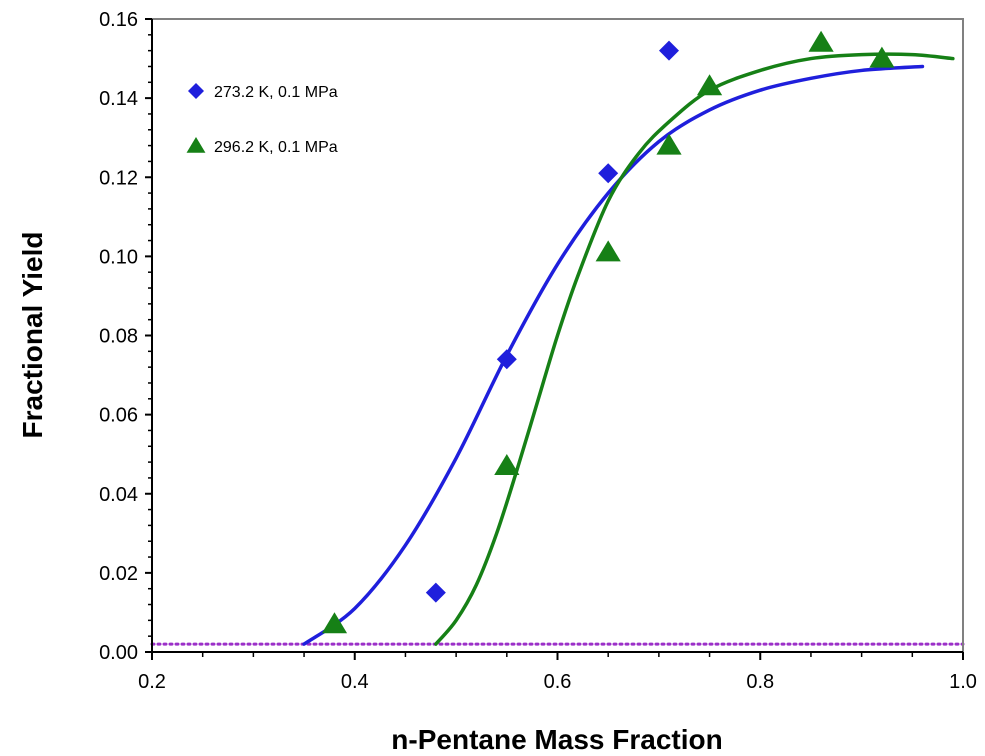  I want to click on x-tick-label: 0.4, so click(355, 682).